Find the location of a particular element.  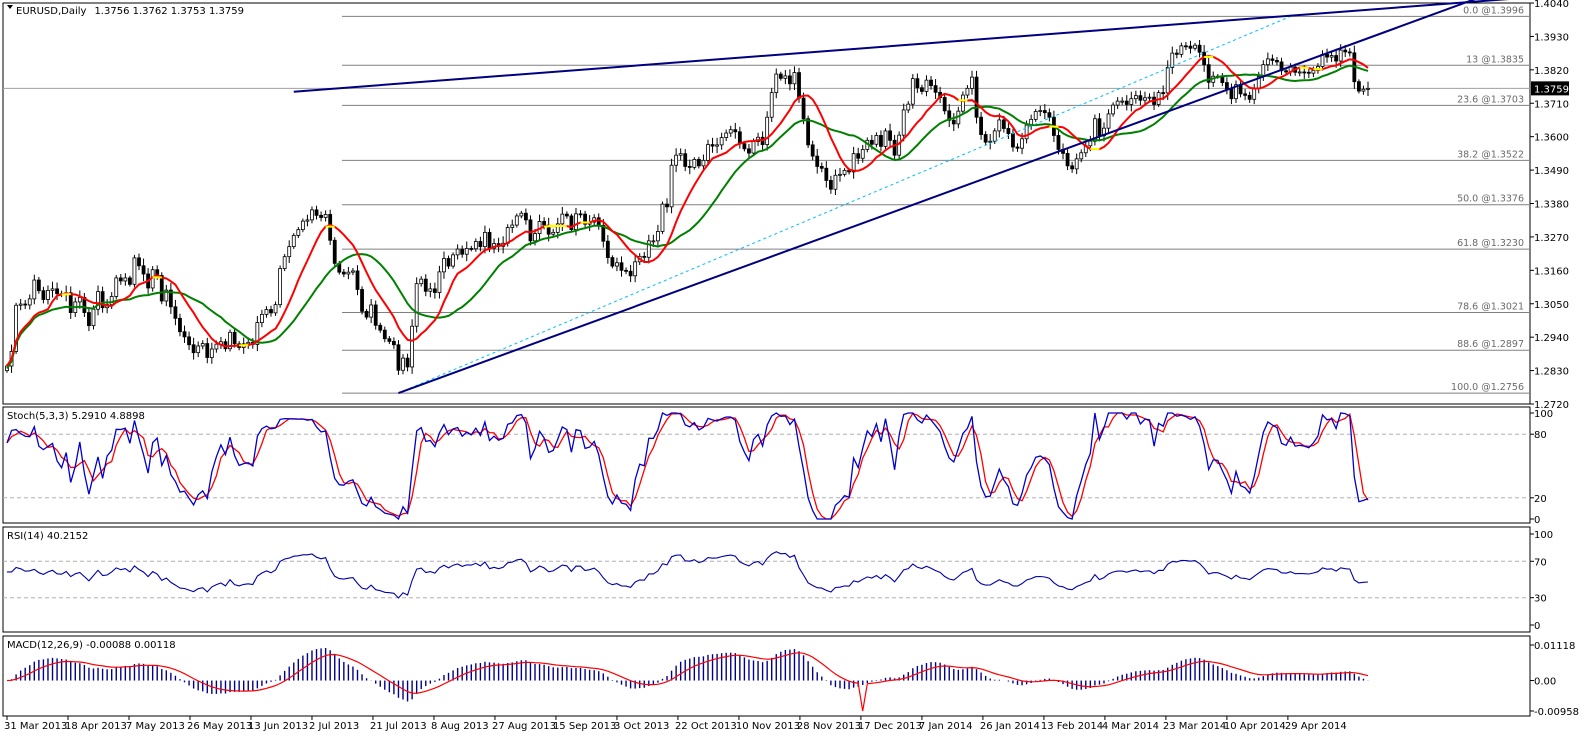

time-tick-label: 13 Feb 2014 is located at coordinates (1072, 726).